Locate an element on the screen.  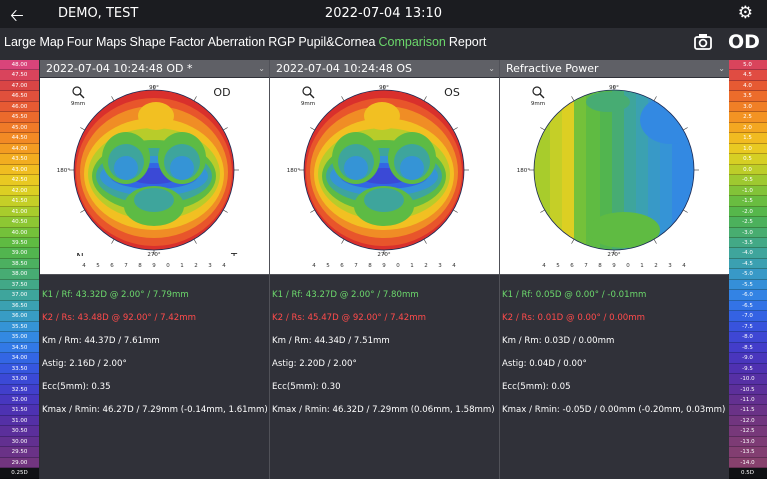
scale-cell: -9.0 is located at coordinates (747, 358).